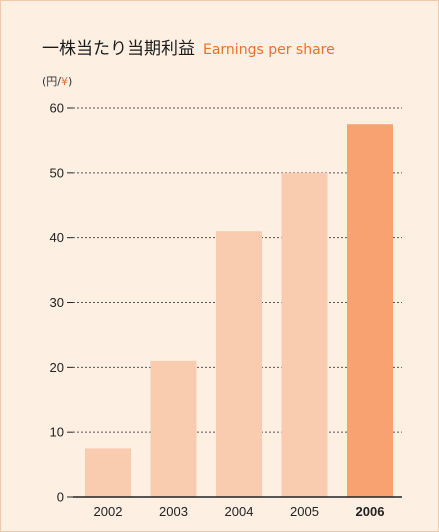 This screenshot has height=532, width=439. What do you see at coordinates (64, 81) in the screenshot?
I see `unit-yen-symbol: ¥` at bounding box center [64, 81].